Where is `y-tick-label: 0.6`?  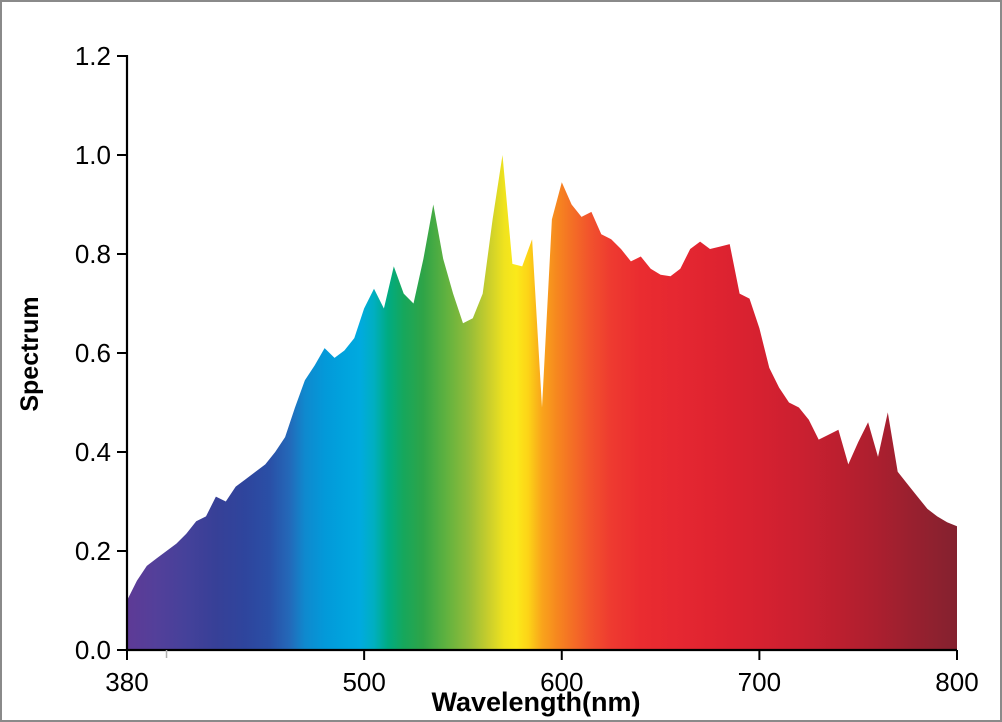
y-tick-label: 0.6 is located at coordinates (93, 353).